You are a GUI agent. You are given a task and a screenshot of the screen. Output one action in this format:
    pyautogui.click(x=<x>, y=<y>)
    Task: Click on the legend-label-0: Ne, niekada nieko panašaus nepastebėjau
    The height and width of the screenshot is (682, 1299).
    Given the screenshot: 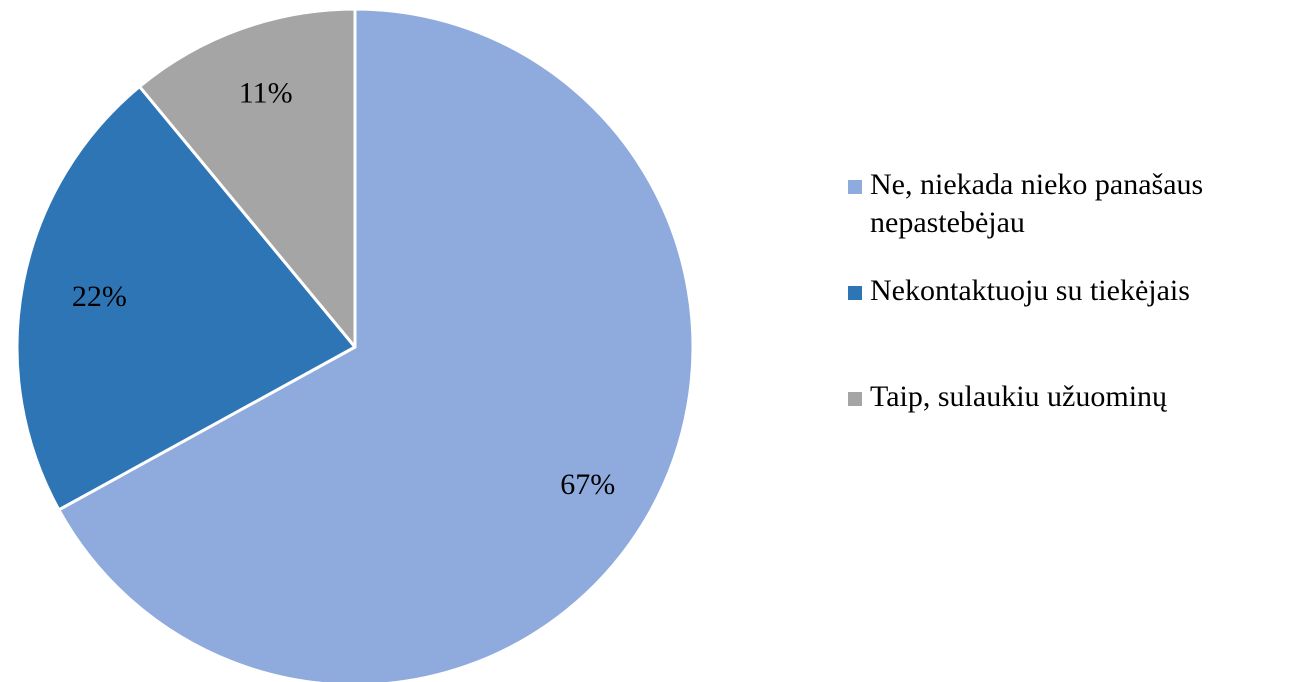 What is the action you would take?
    pyautogui.click(x=1037, y=203)
    